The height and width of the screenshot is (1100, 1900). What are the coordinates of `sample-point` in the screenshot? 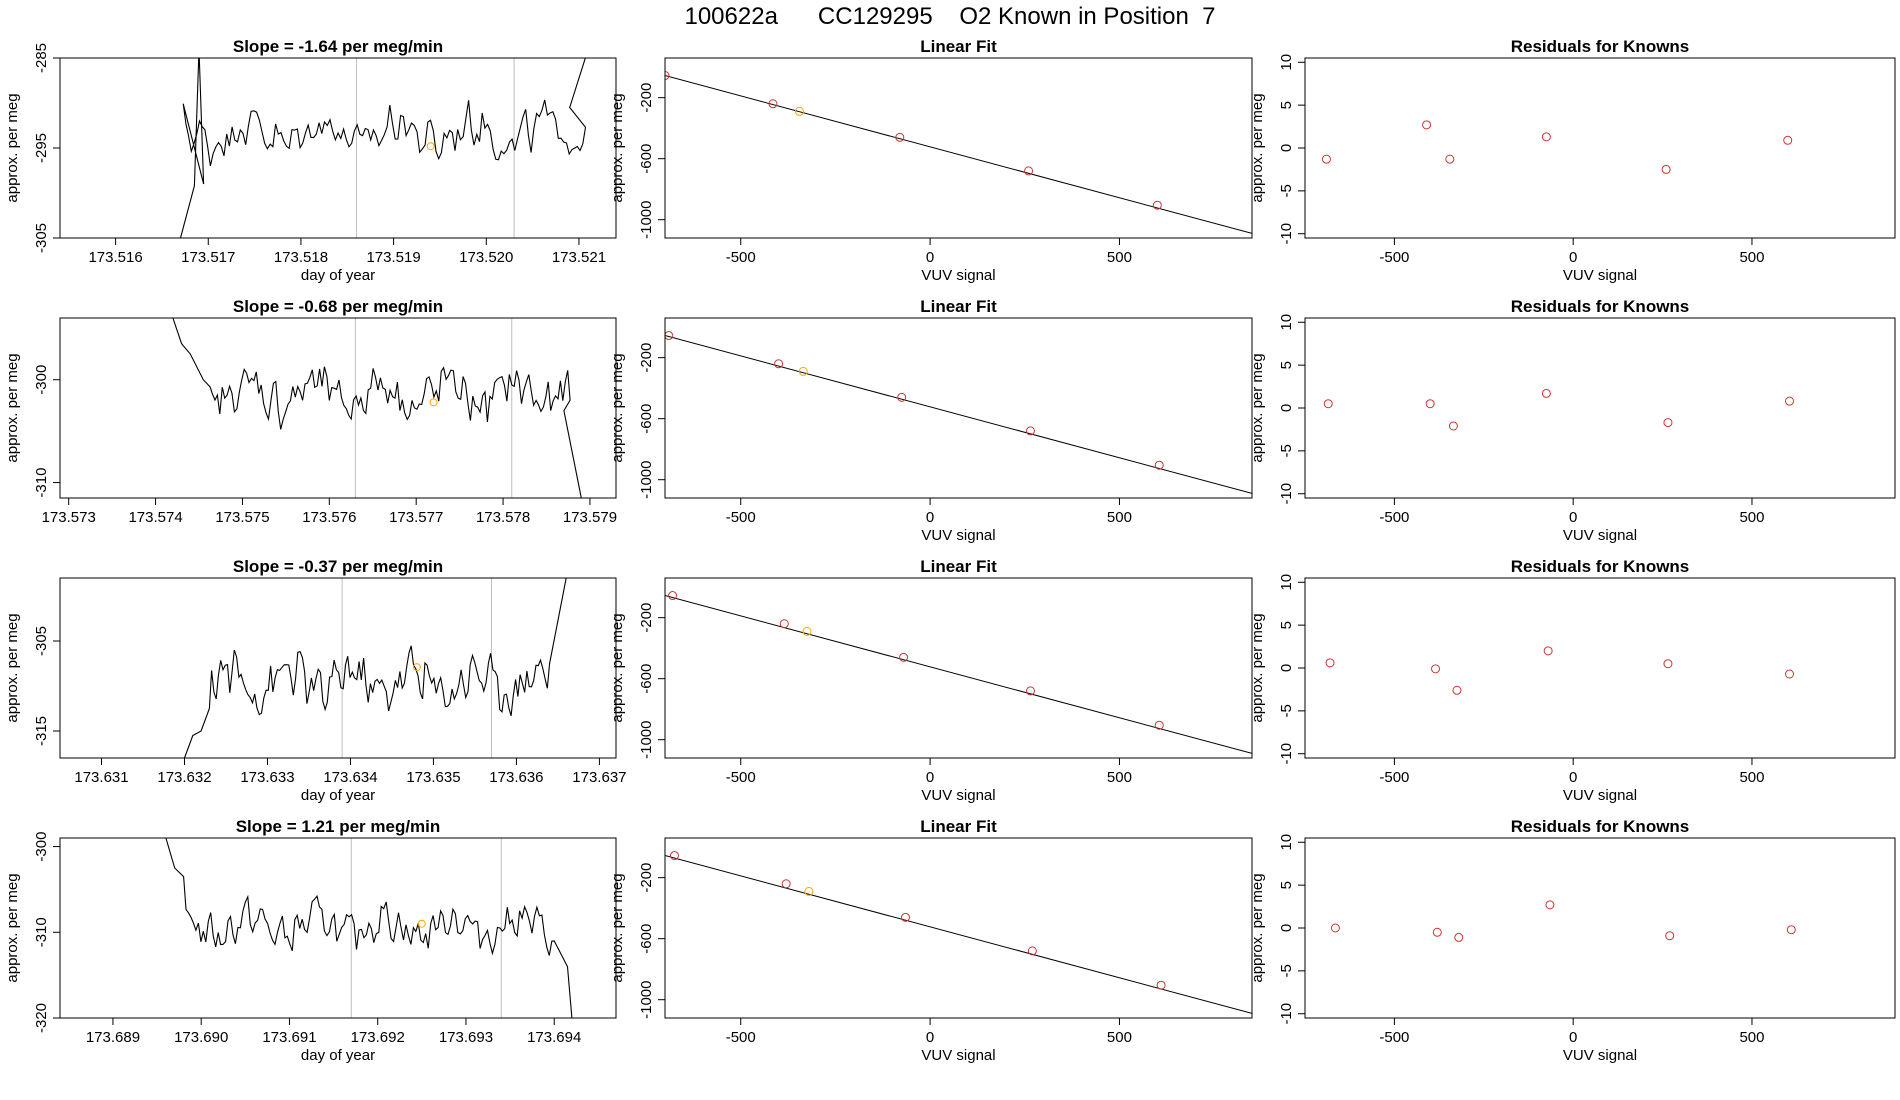 It's located at (807, 631).